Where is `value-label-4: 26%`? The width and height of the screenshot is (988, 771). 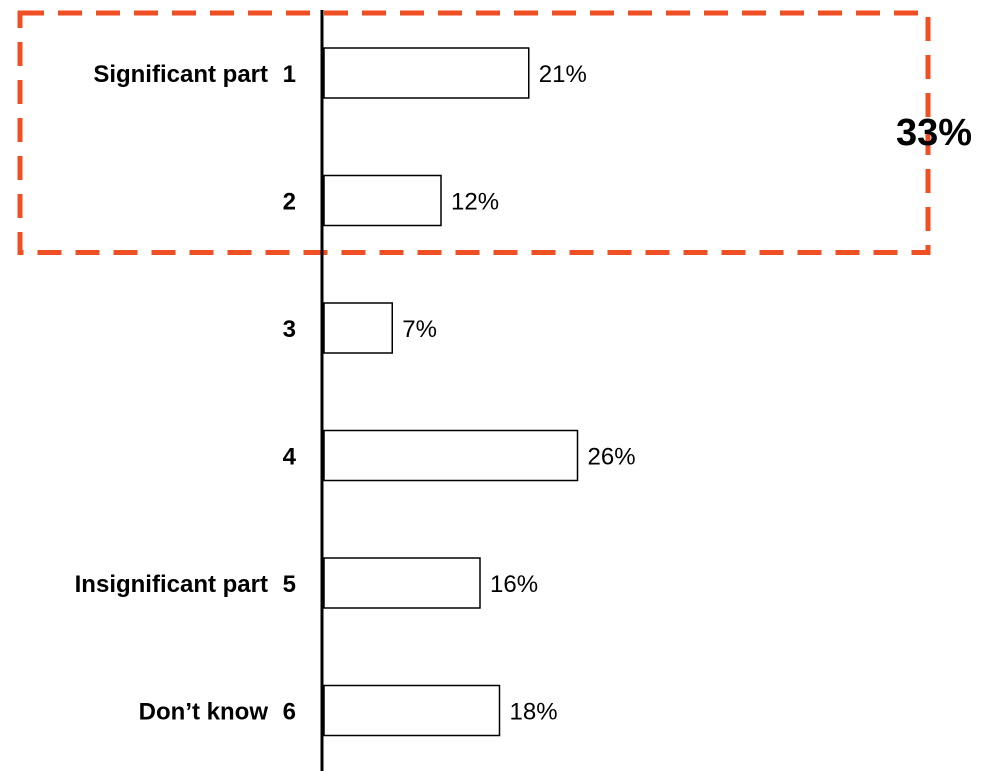 value-label-4: 26% is located at coordinates (612, 457).